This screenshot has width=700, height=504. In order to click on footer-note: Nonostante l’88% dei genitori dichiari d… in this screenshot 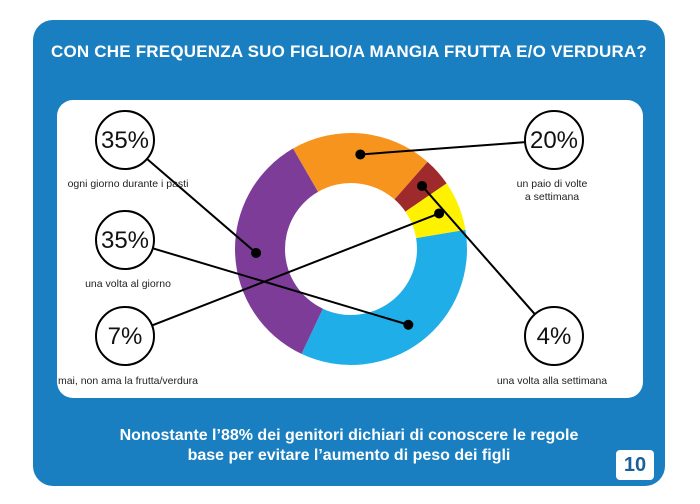, I will do `click(349, 446)`.